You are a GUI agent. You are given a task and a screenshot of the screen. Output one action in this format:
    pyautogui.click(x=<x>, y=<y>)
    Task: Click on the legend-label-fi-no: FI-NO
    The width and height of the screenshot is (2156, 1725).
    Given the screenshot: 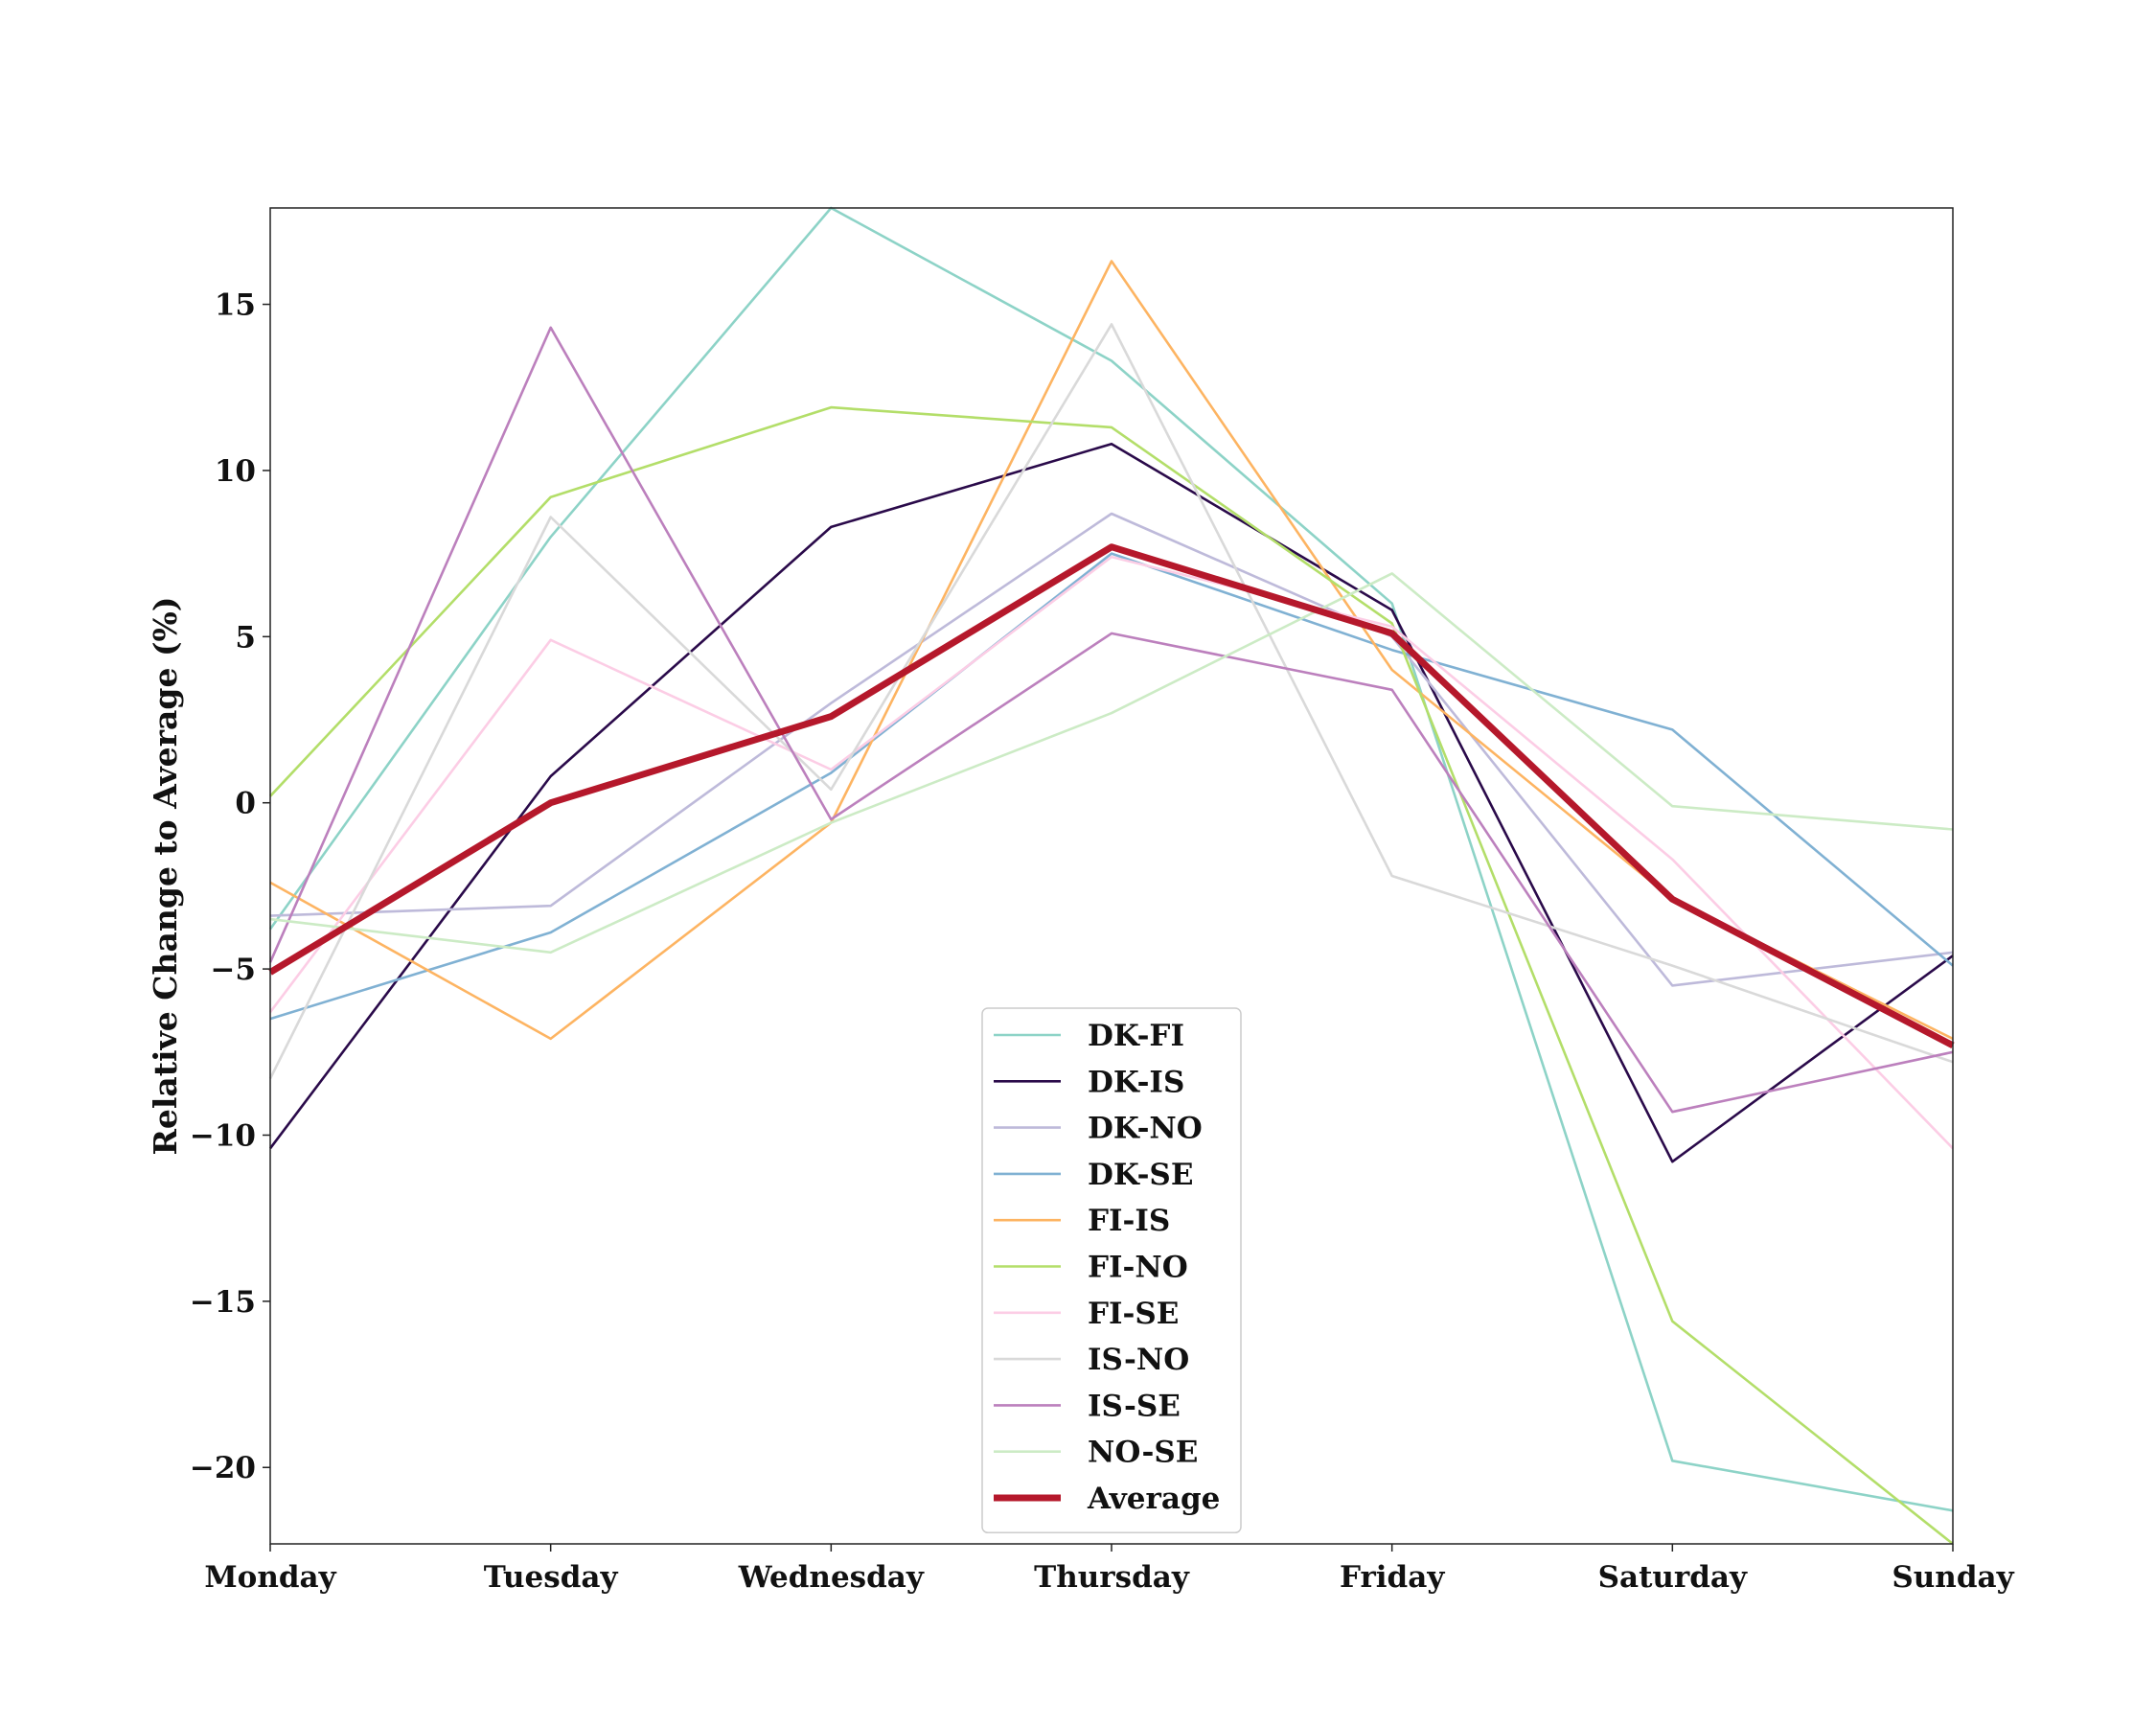 What is the action you would take?
    pyautogui.click(x=1138, y=1268)
    